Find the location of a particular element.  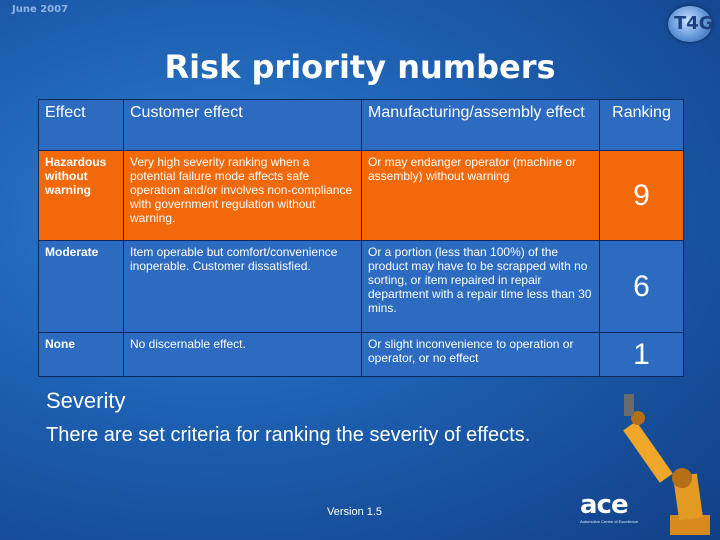

ace-logo: ace Automotive Centre of Excellence is located at coordinates (612, 509).